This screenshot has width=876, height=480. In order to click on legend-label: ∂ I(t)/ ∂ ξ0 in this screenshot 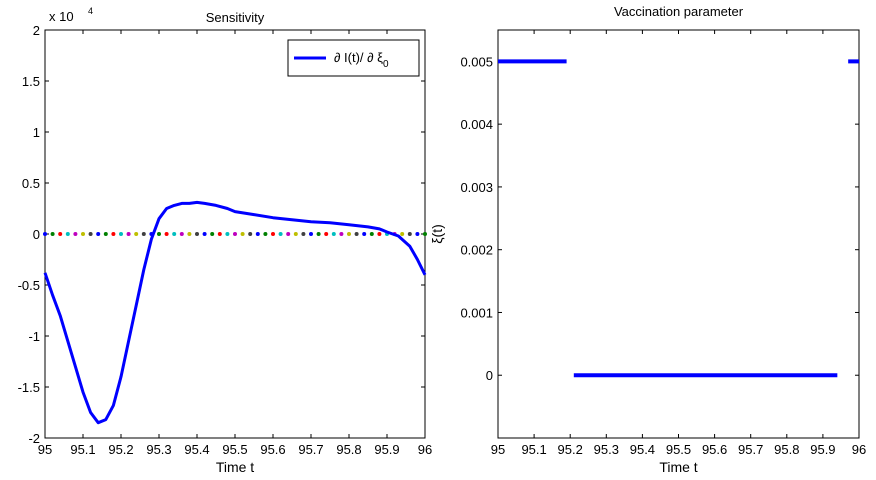, I will do `click(361, 60)`.